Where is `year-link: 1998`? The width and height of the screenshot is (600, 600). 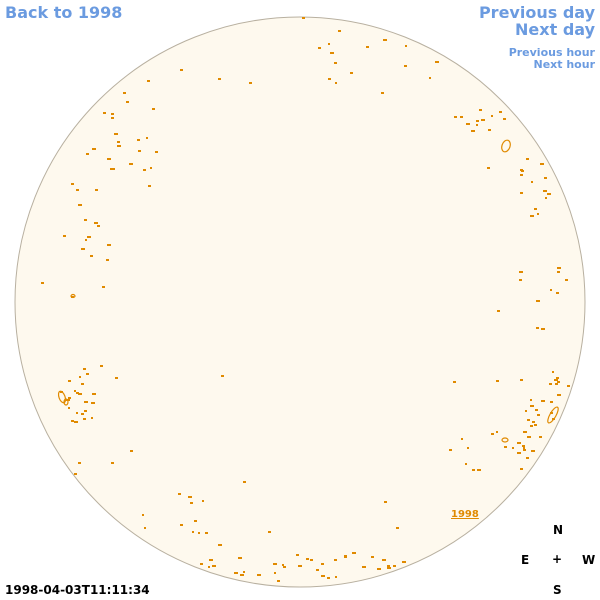 year-link: 1998 is located at coordinates (465, 514).